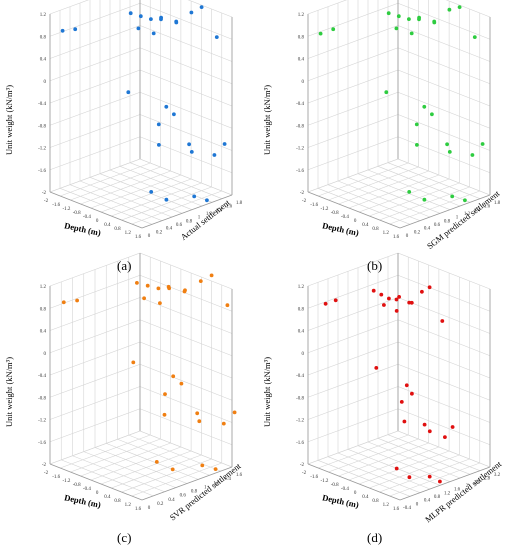  What do you see at coordinates (467, 486) in the screenshot?
I see `y-tick-label: 2` at bounding box center [467, 486].